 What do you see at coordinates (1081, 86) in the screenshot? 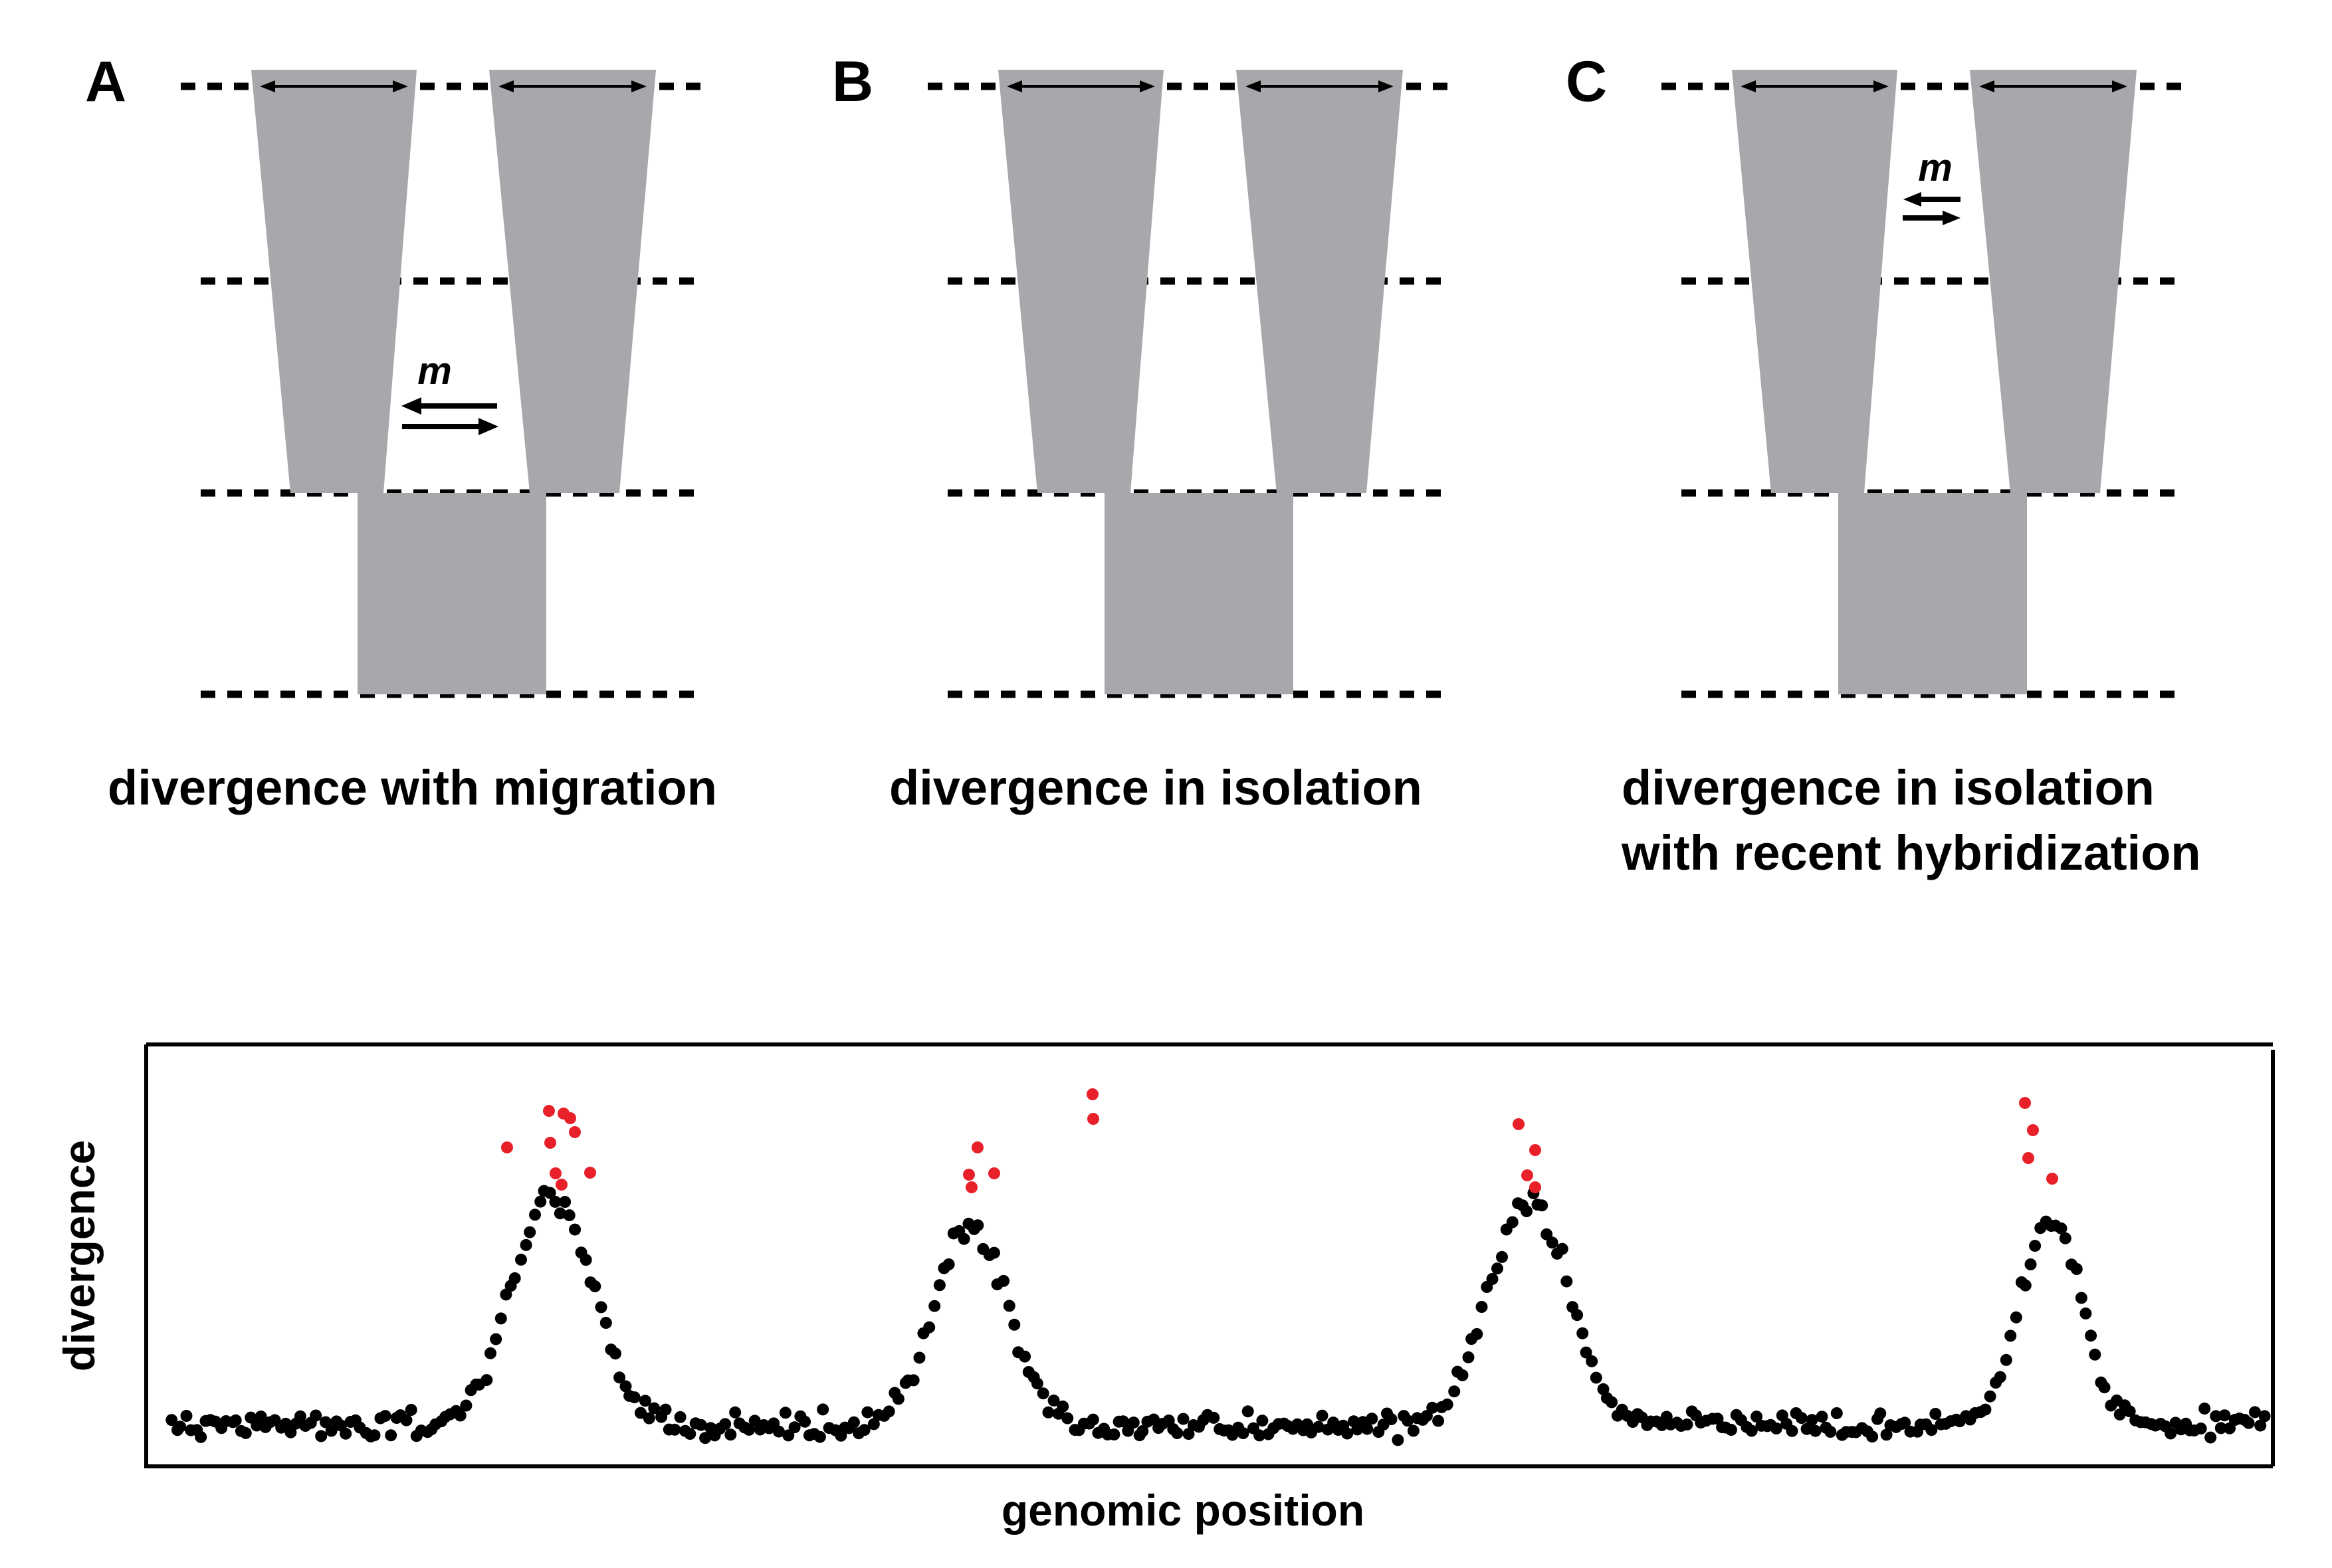
I see `population-size-arrow-left` at bounding box center [1081, 86].